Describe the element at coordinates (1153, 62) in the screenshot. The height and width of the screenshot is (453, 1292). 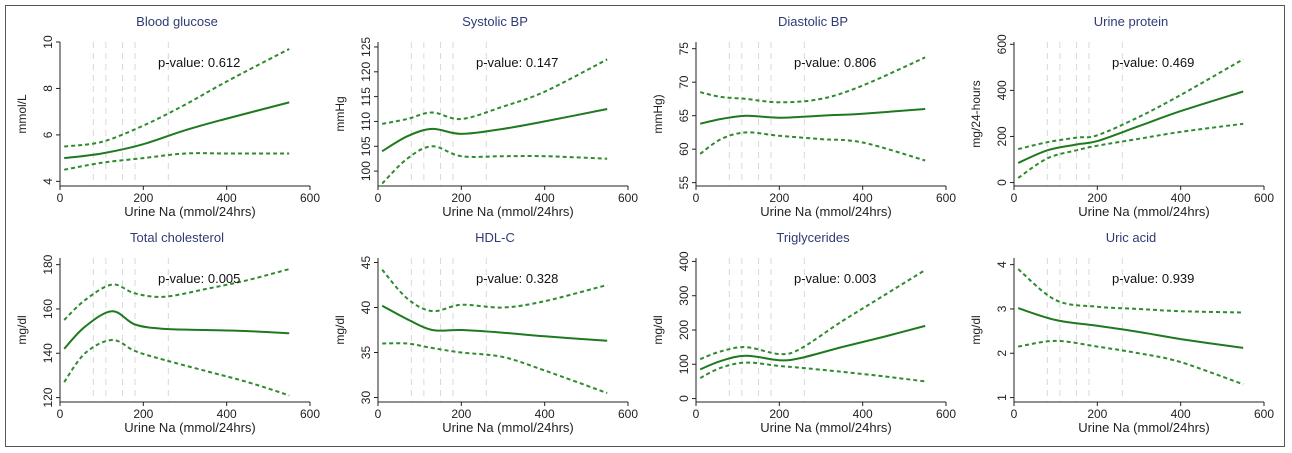
I see `p-value-annotation: p-value: 0.469` at that location.